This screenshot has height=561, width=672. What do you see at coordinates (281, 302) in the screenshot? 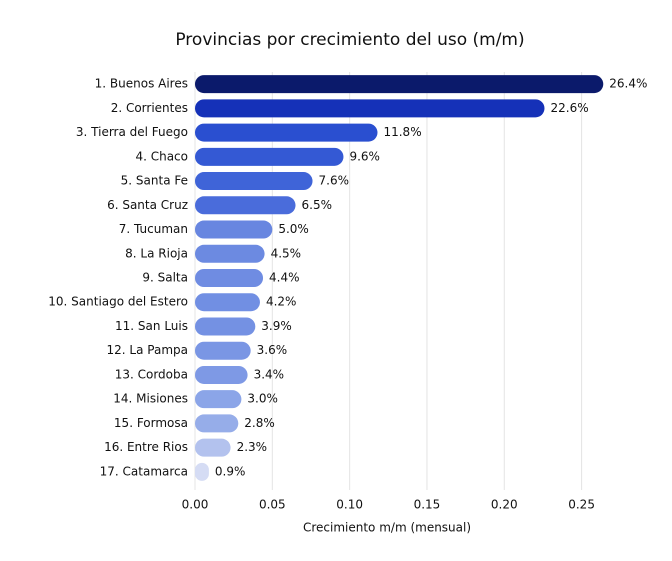
I see `value-label: 4.2%` at bounding box center [281, 302].